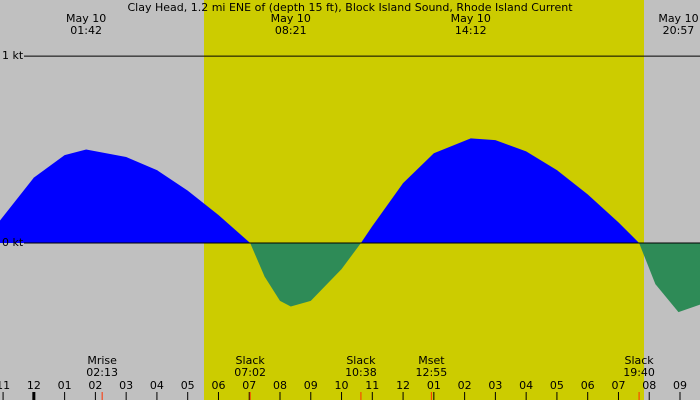  What do you see at coordinates (361, 372) in the screenshot?
I see `event-time: 10:38` at bounding box center [361, 372].